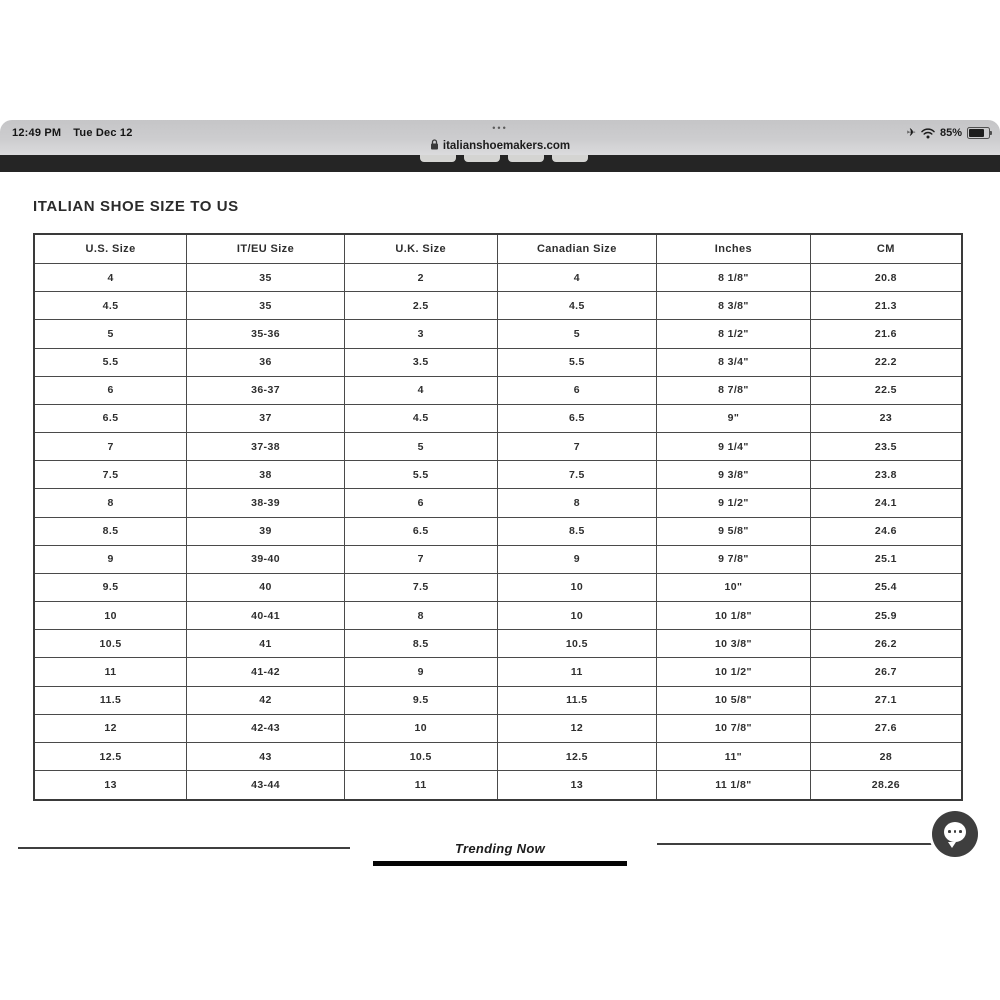 The height and width of the screenshot is (1000, 1000). I want to click on table-cell: 9 5/8", so click(733, 531).